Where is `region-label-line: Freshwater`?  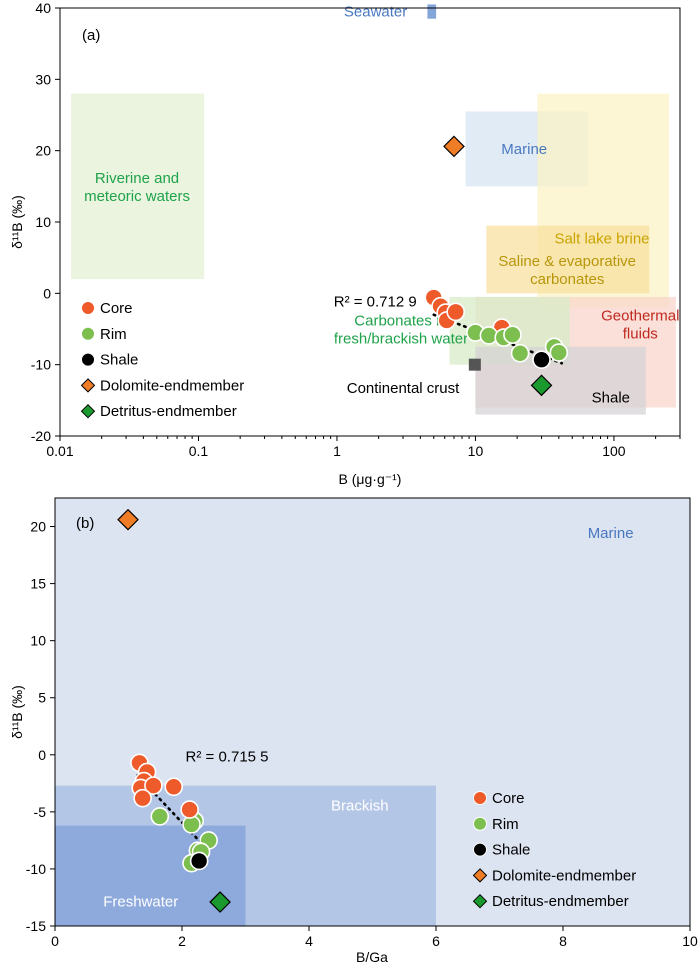
region-label-line: Freshwater is located at coordinates (140, 902).